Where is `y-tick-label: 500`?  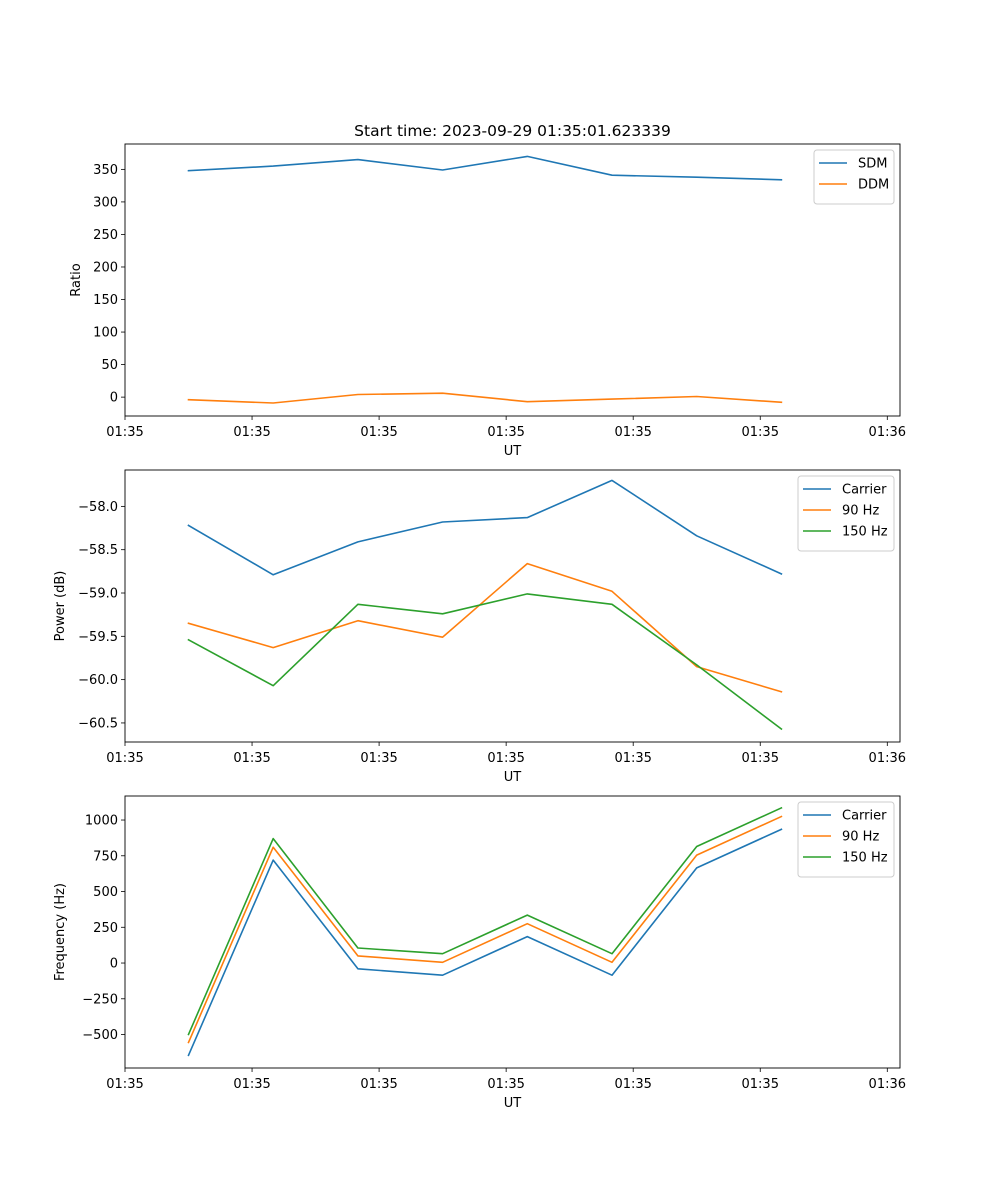 y-tick-label: 500 is located at coordinates (105, 892).